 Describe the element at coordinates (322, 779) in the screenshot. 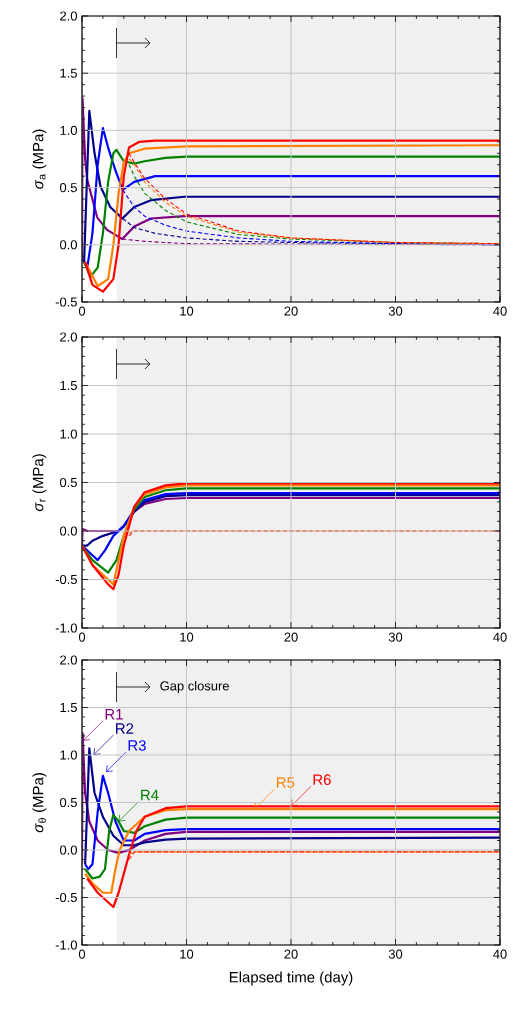

I see `annotation: R6` at that location.